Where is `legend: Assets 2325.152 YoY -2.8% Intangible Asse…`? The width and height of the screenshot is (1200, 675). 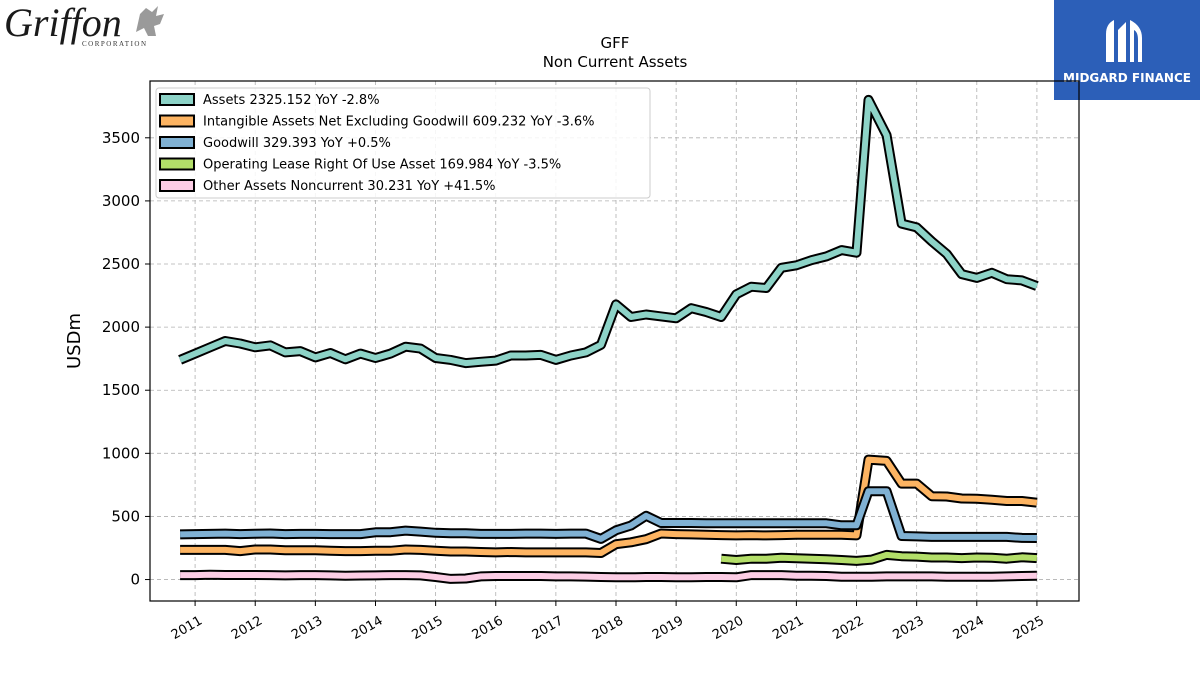 legend: Assets 2325.152 YoY -2.8% Intangible Asse… is located at coordinates (403, 143).